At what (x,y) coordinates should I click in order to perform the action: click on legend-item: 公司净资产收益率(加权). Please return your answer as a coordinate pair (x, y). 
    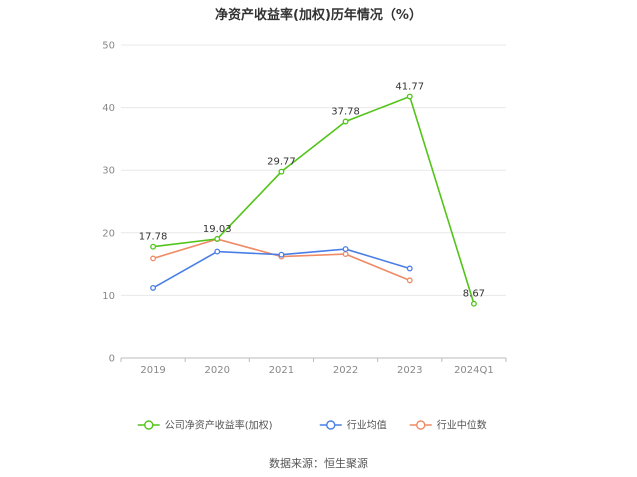
    Looking at the image, I should click on (205, 425).